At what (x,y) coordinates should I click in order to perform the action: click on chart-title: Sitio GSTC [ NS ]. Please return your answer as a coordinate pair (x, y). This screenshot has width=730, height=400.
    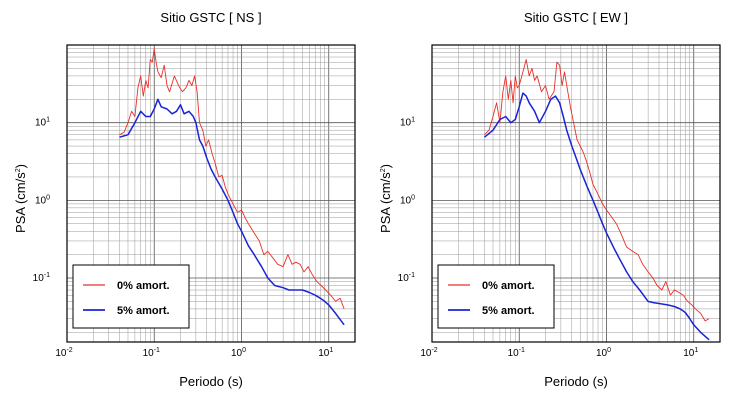
    Looking at the image, I should click on (210, 17).